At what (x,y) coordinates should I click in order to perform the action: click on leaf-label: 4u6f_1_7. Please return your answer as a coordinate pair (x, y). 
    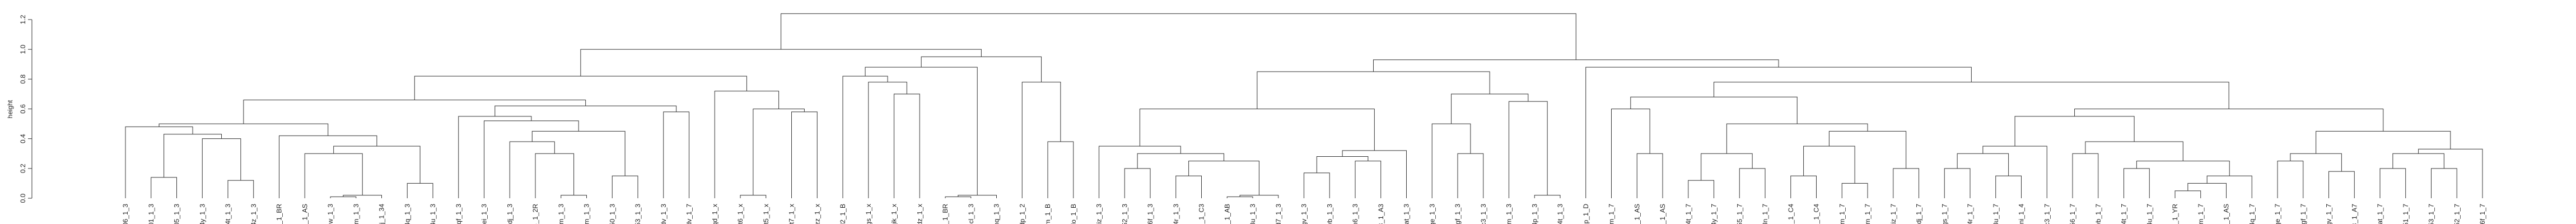
    Looking at the image, I should click on (2483, 214).